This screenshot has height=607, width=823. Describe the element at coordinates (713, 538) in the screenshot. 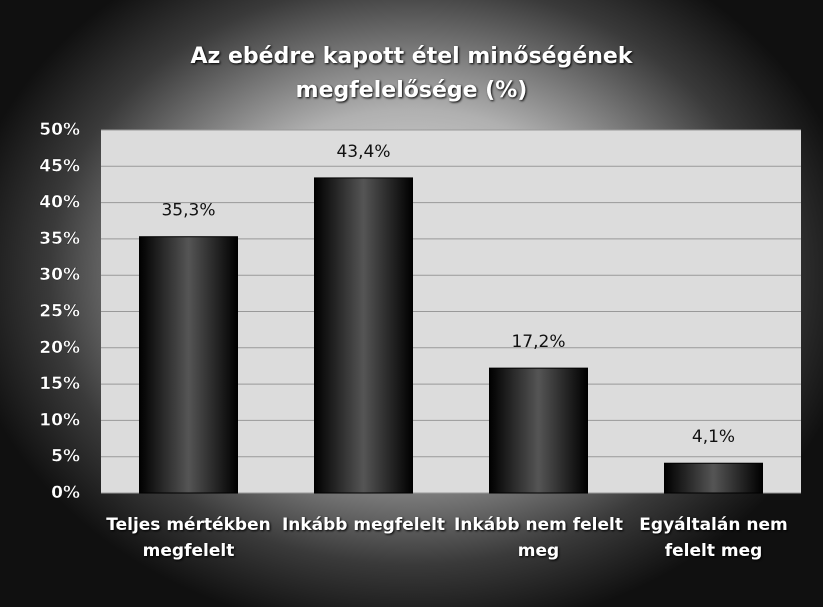

I see `x-tick-label: Egyáltalán nem felelt meg` at that location.